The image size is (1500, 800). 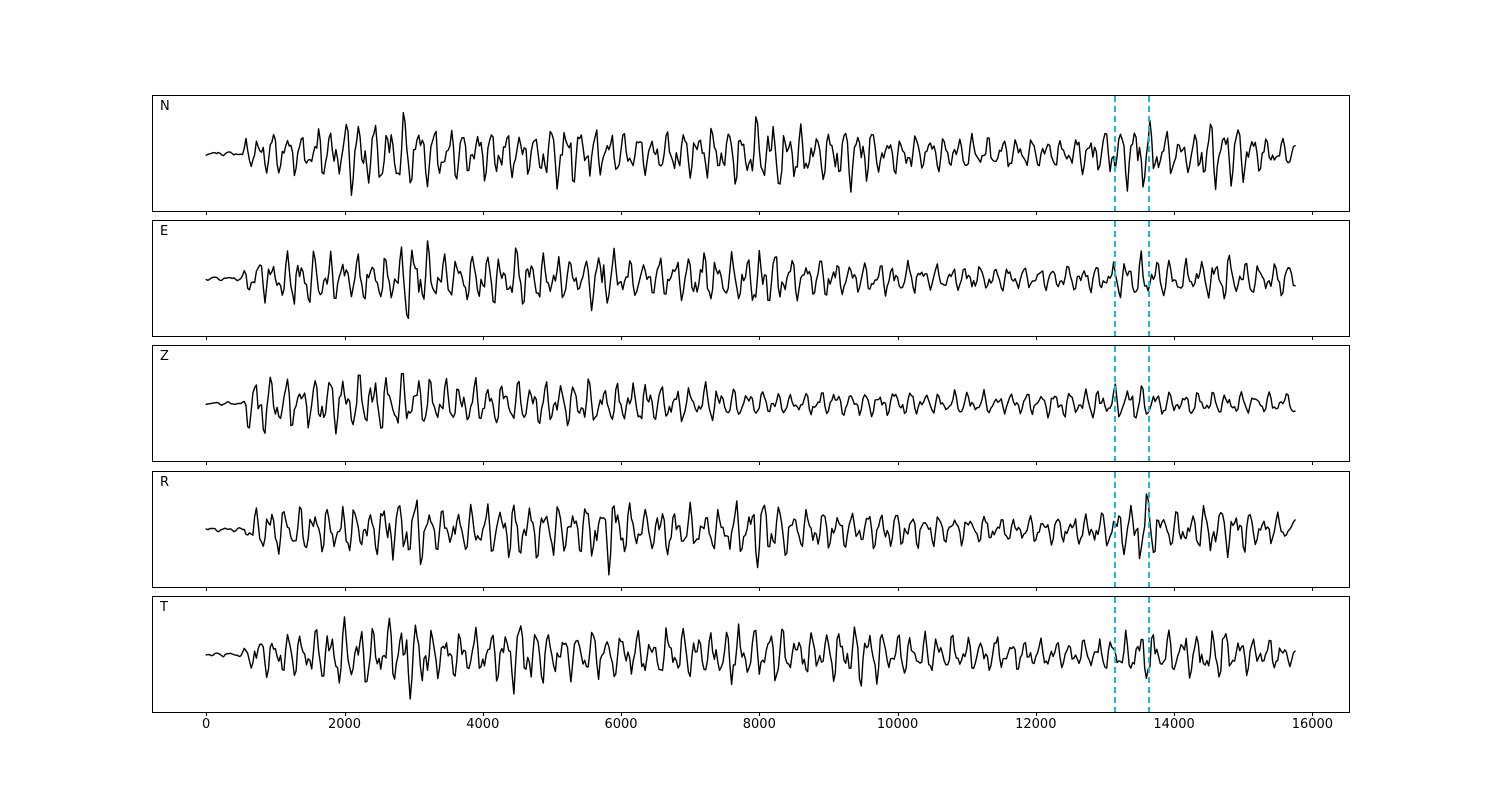 I want to click on panel-E: E, so click(x=751, y=280).